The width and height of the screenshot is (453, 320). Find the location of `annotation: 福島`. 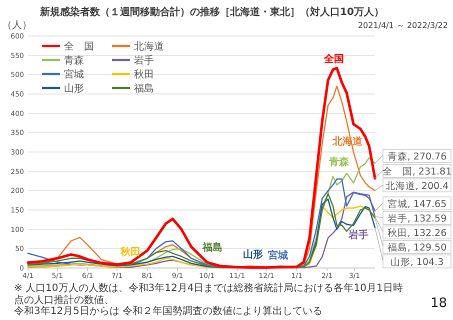

annotation: 福島 is located at coordinates (212, 248).